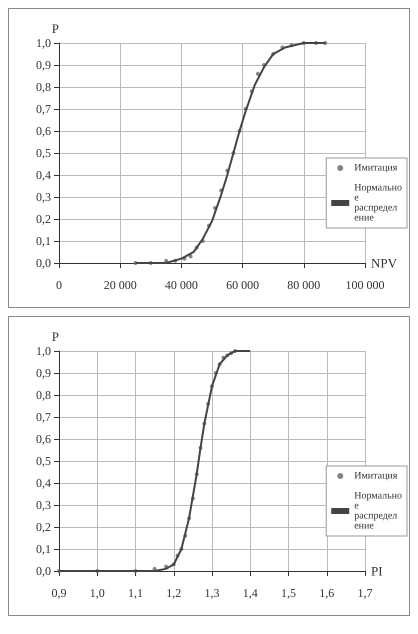 Image resolution: width=418 pixels, height=634 pixels. I want to click on x-tick-label: 1,3, so click(212, 593).